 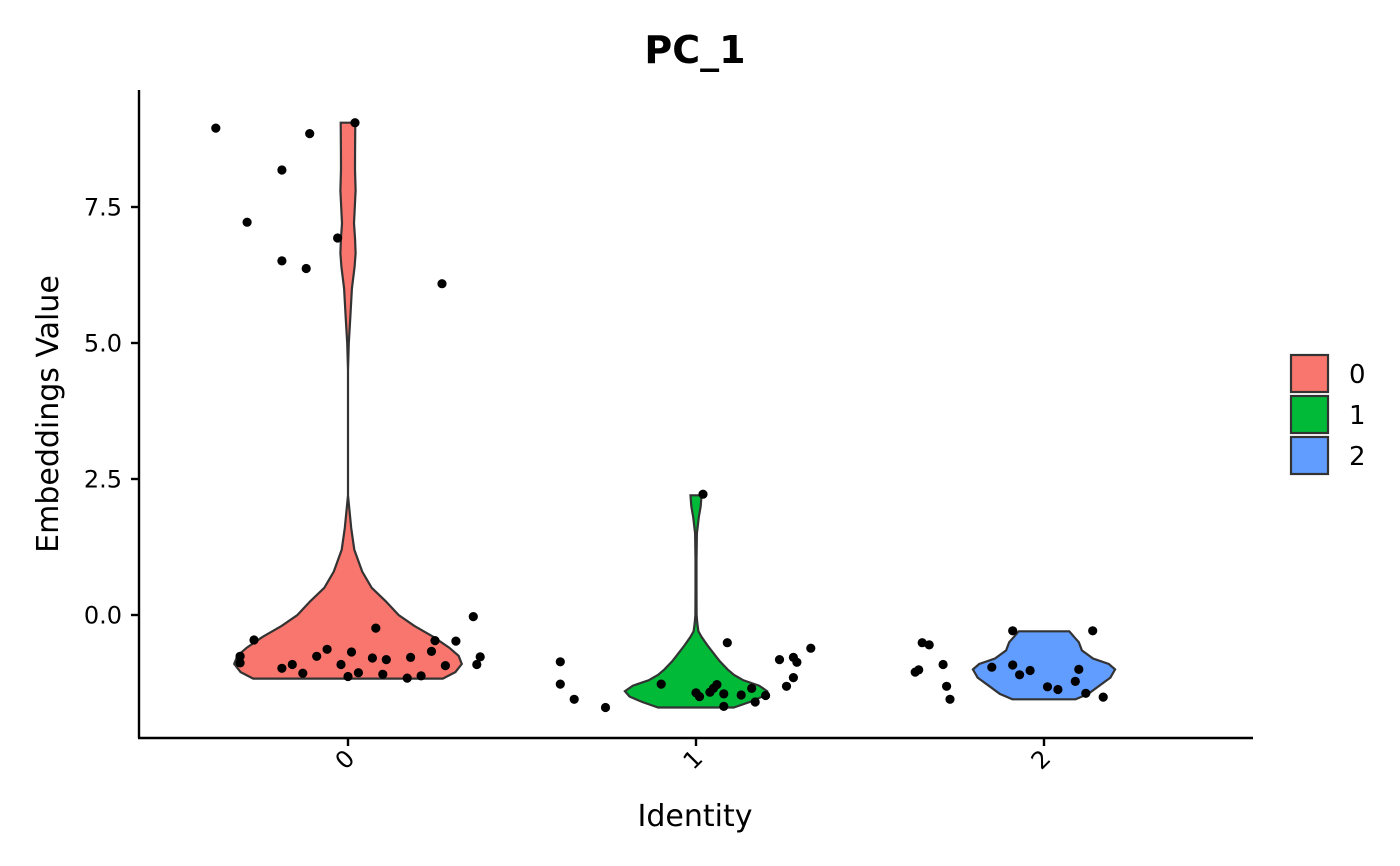 I want to click on x-tick-label-2: 2, so click(x=1041, y=759).